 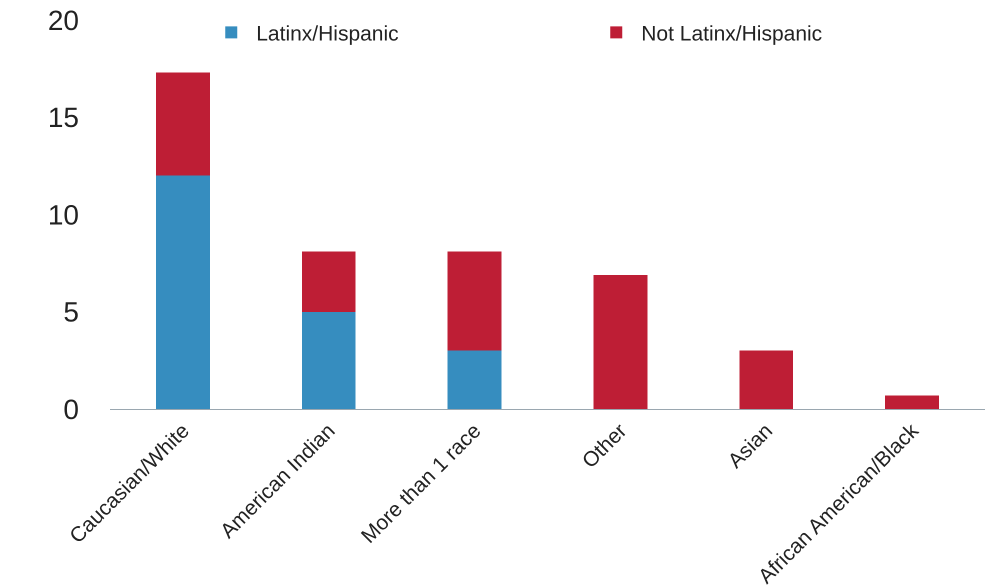 I want to click on legend-label: Not Latinx/Hispanic, so click(x=731, y=34).